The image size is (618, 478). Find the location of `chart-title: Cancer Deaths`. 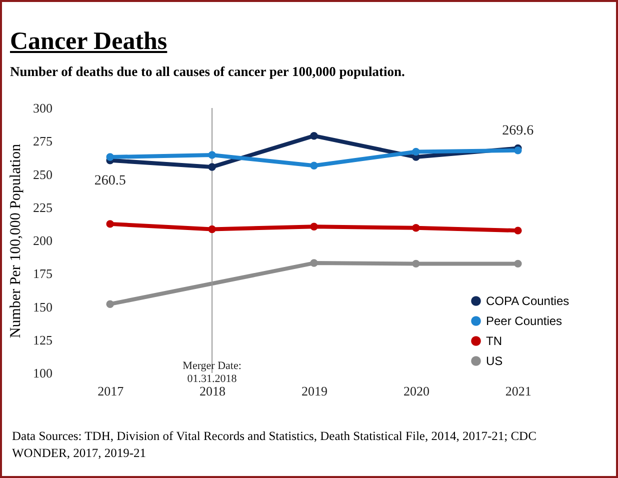

chart-title: Cancer Deaths is located at coordinates (89, 42).